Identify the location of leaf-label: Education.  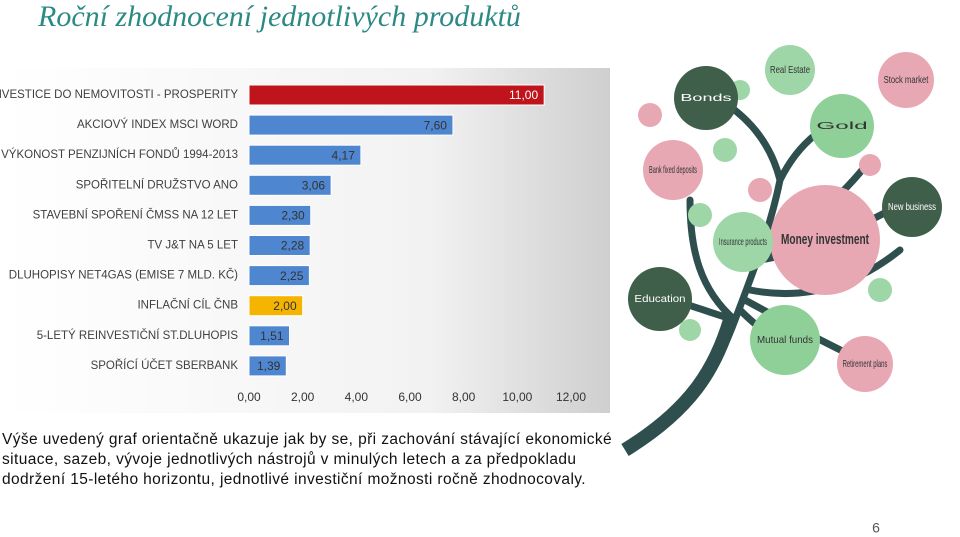
(659, 299).